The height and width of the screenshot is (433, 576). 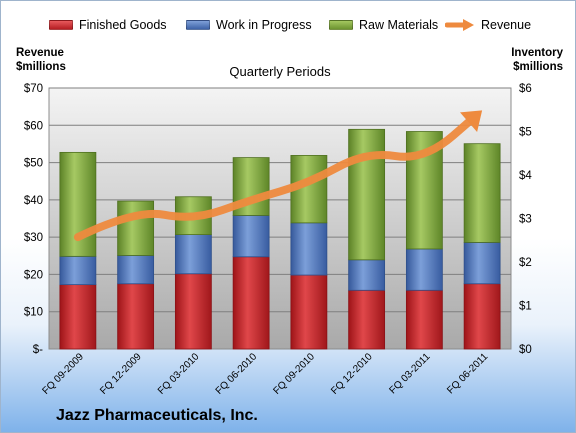 I want to click on legend-label-finished-goods: Finished Goods, so click(x=123, y=25).